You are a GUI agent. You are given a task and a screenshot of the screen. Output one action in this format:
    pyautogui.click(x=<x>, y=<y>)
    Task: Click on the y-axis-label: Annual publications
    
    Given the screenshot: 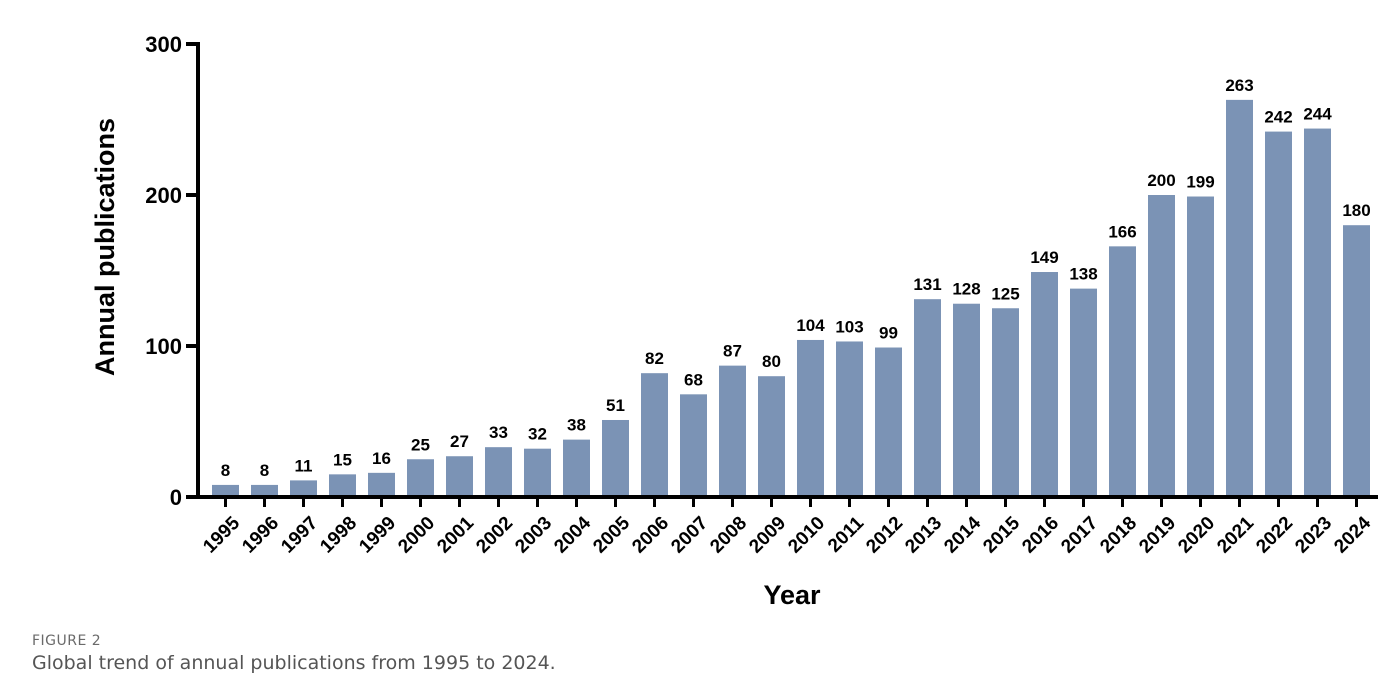 What is the action you would take?
    pyautogui.click(x=105, y=247)
    